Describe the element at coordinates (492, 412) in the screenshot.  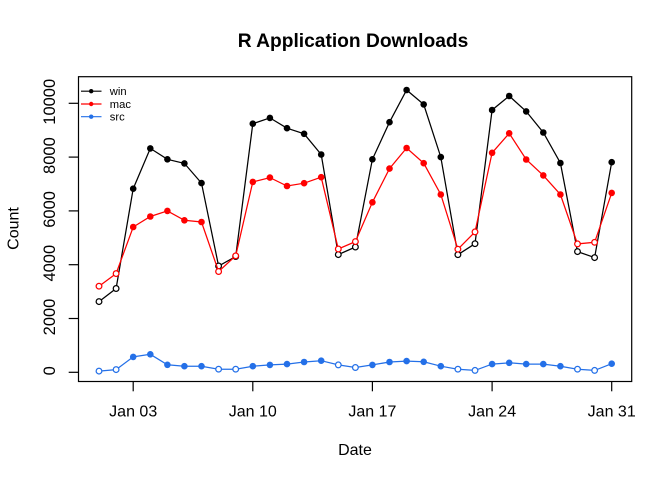
I see `svg-text: Jan 24` at that location.